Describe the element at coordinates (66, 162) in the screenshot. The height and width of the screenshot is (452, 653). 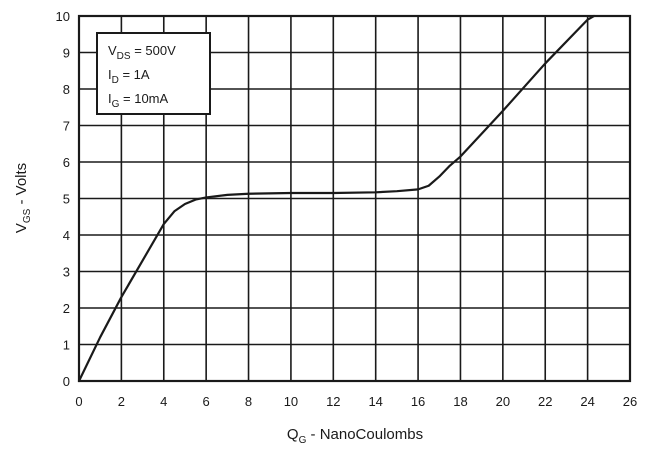
I see `y-tick-label-6: 6` at that location.